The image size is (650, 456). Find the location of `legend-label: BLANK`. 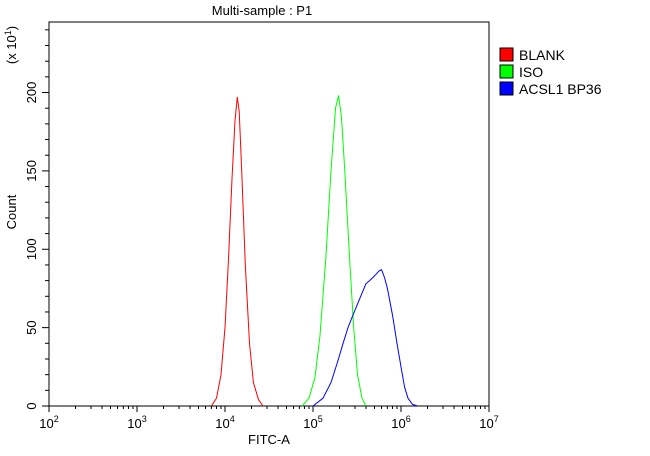

legend-label: BLANK is located at coordinates (542, 55).